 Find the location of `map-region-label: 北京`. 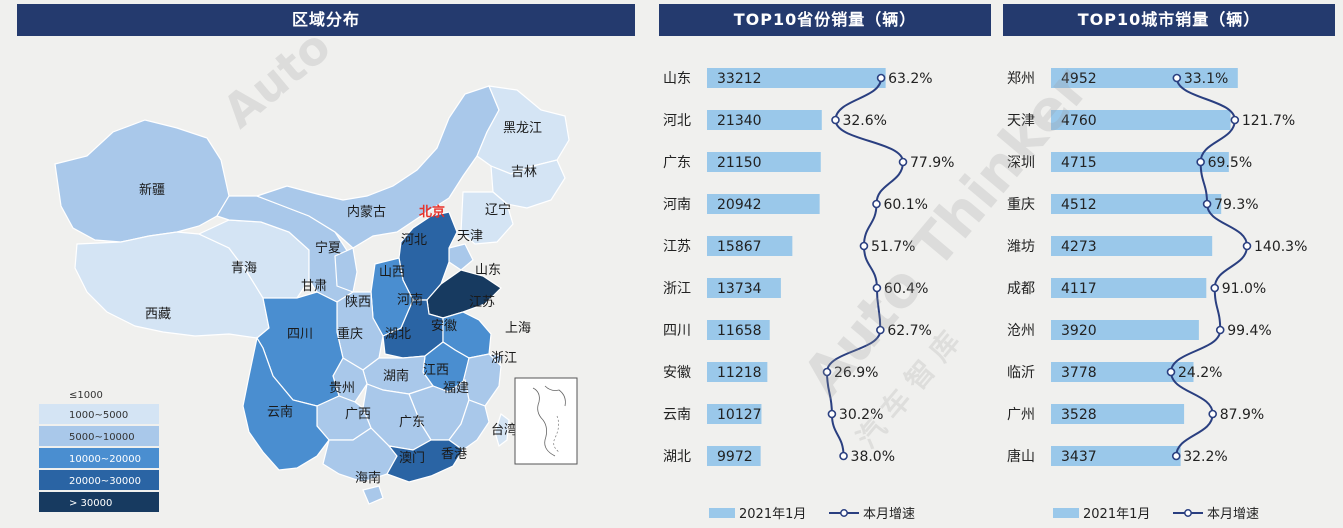

map-region-label: 北京 is located at coordinates (432, 212).